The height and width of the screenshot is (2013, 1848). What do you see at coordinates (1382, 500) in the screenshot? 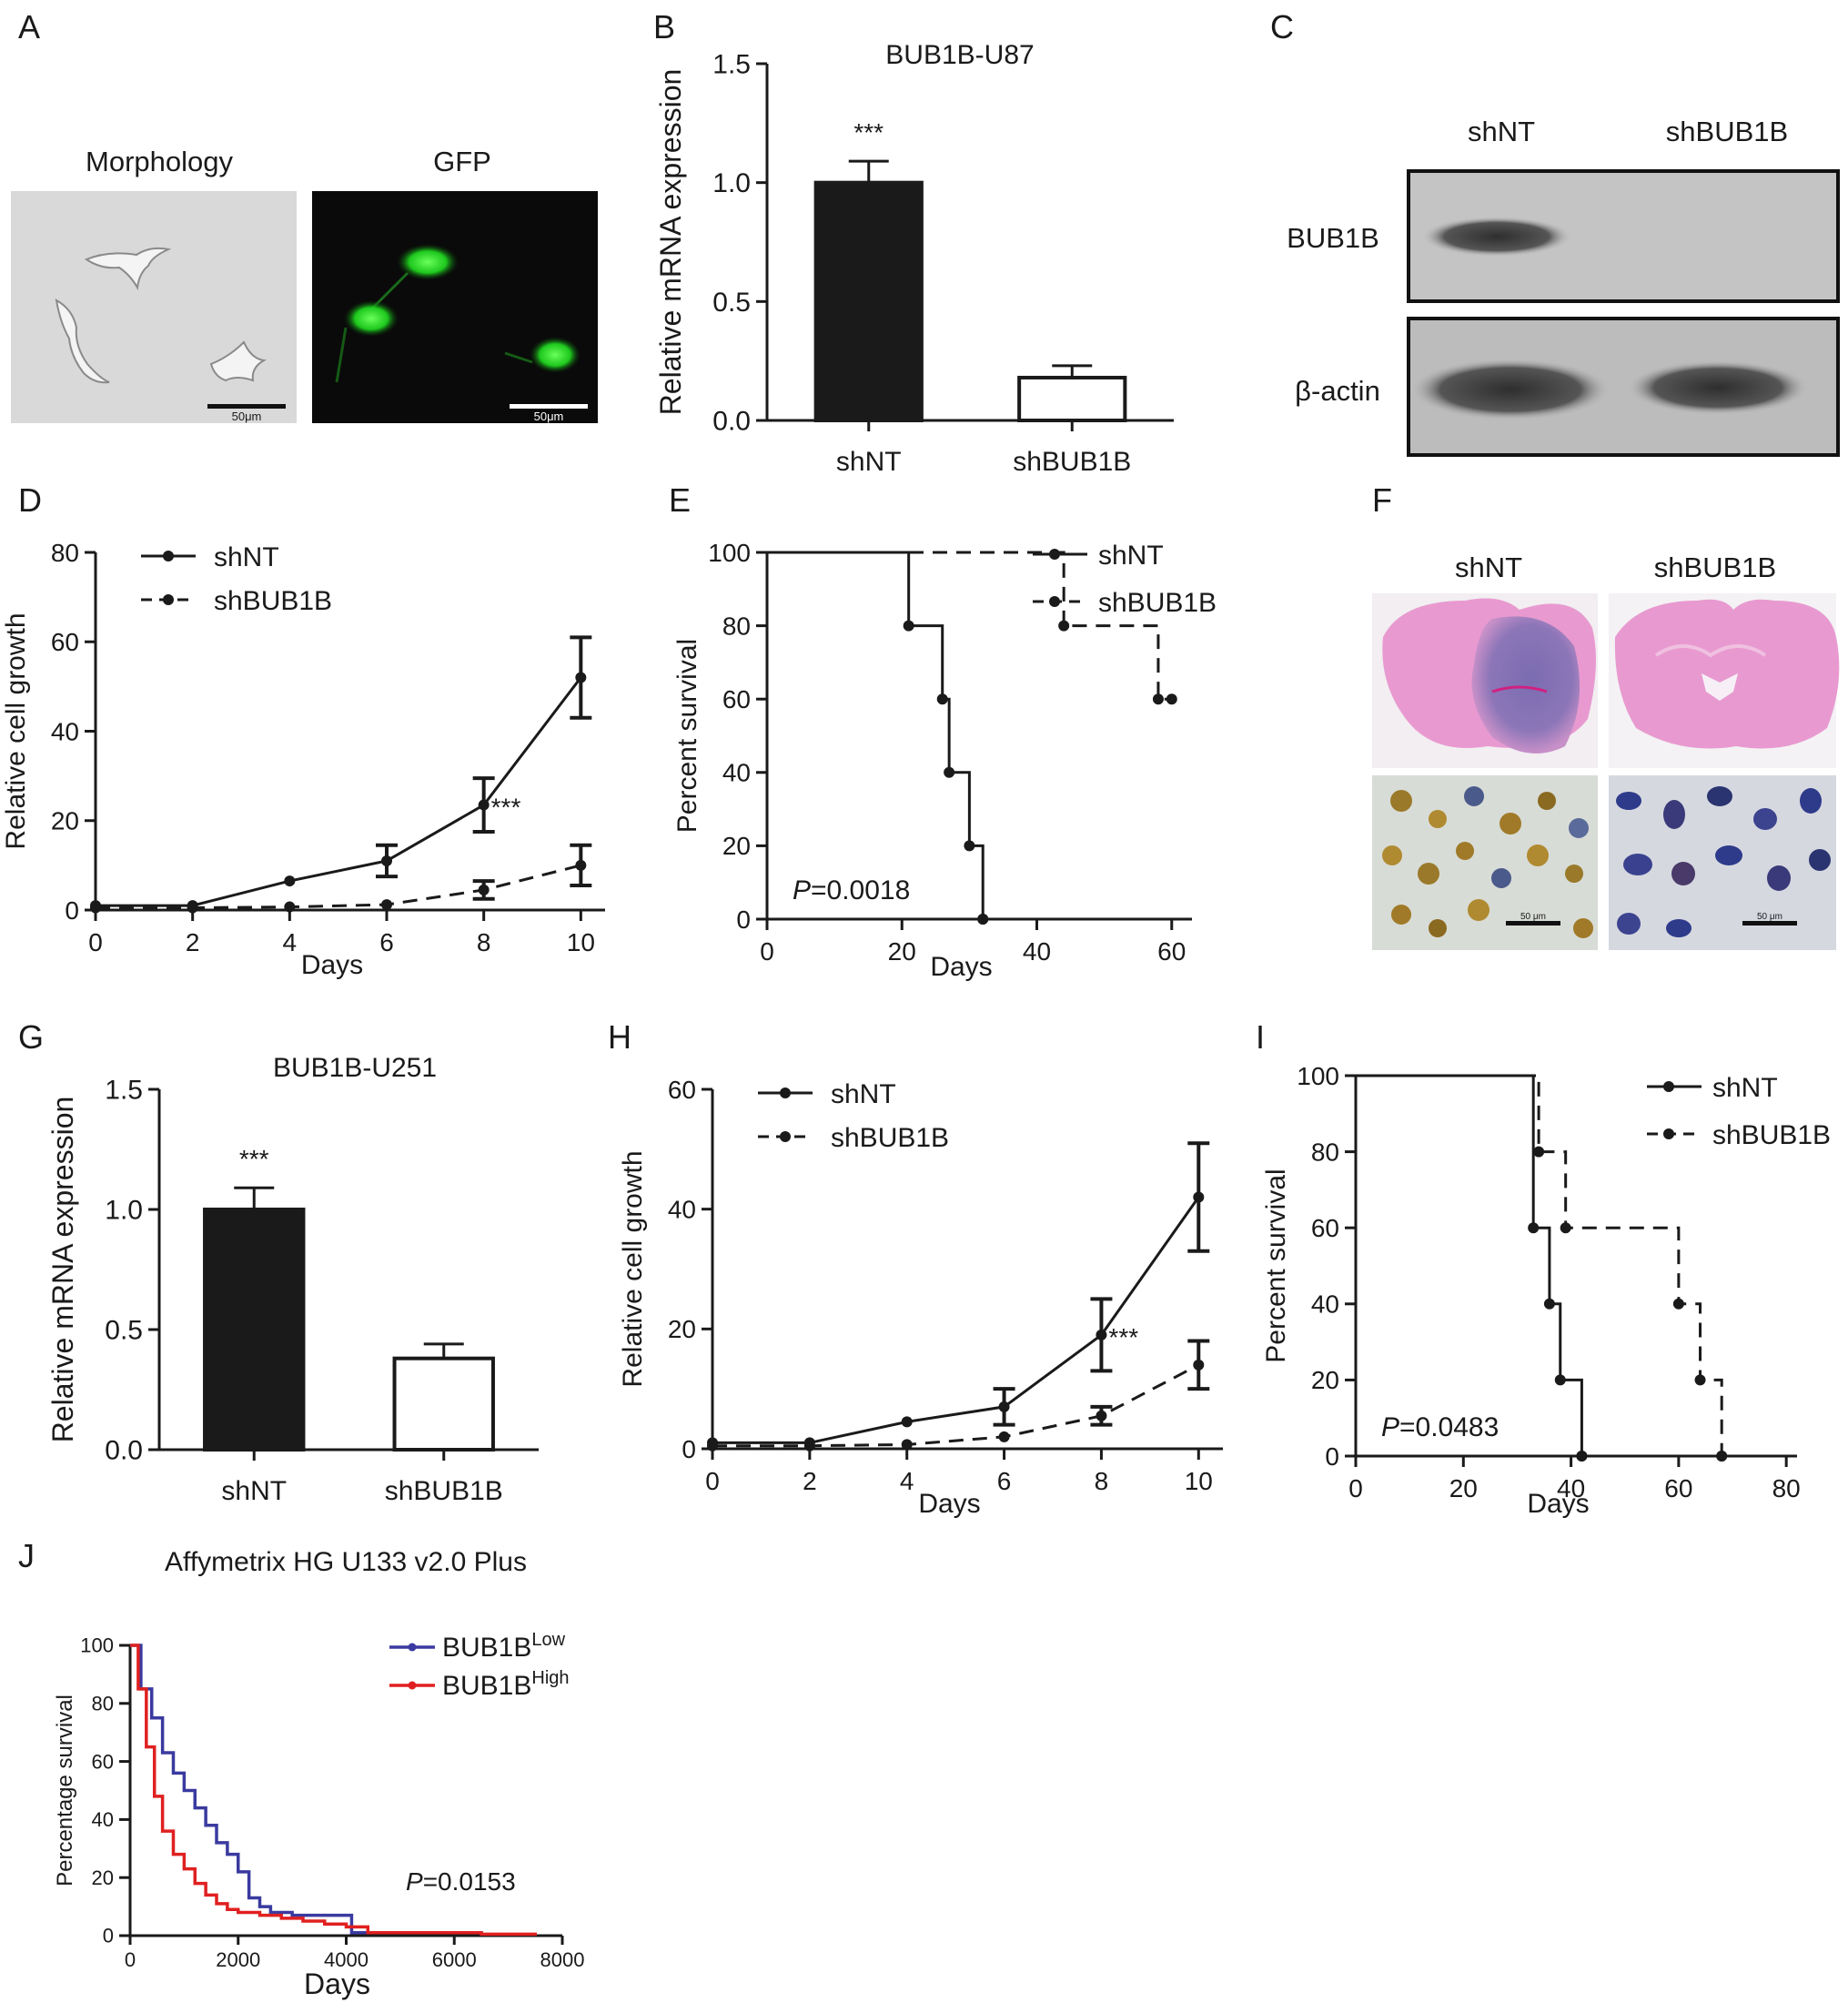
I see `panel-letter-f: F` at bounding box center [1382, 500].